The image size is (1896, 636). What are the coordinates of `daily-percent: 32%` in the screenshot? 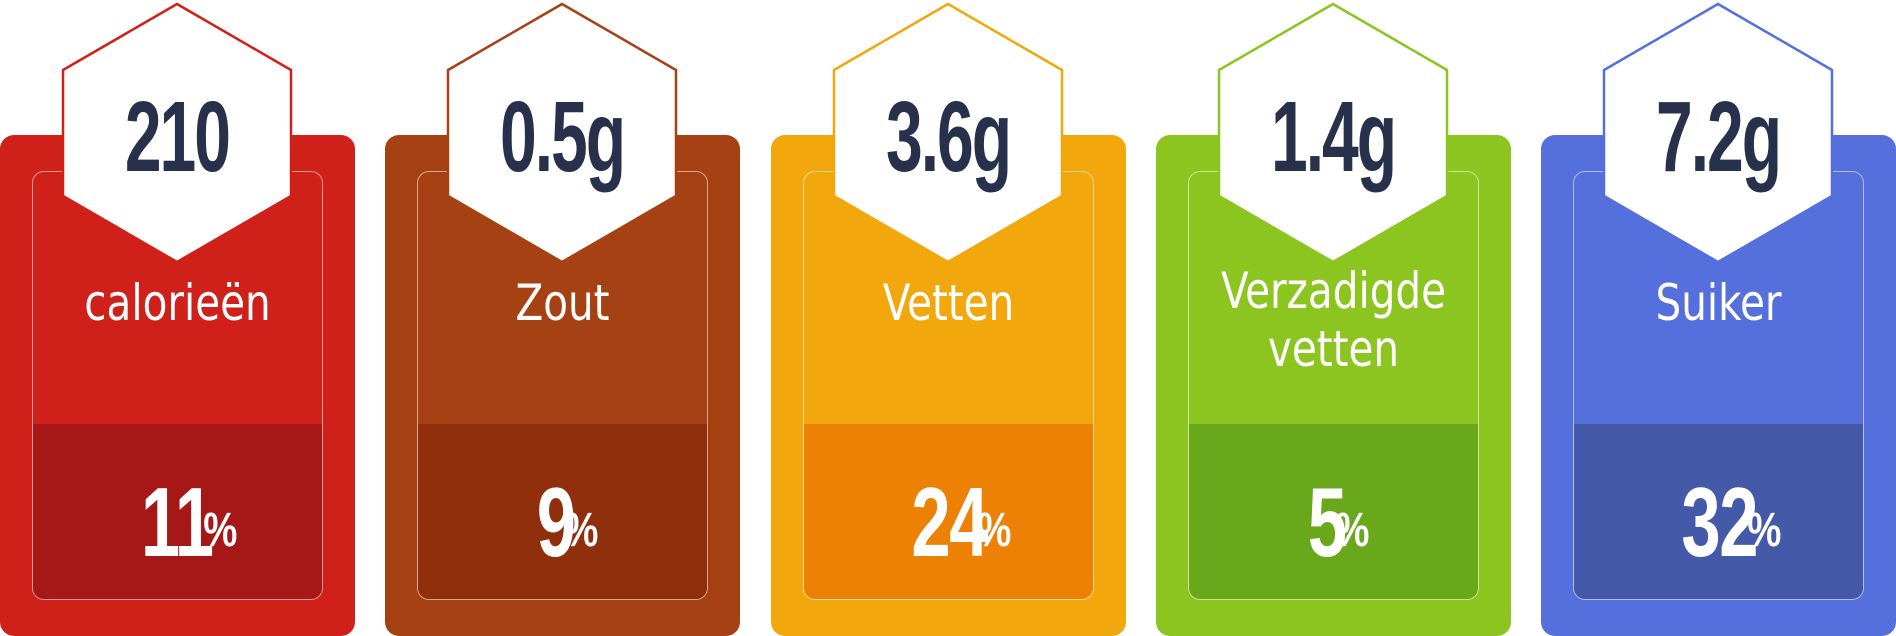 It's located at (1718, 522).